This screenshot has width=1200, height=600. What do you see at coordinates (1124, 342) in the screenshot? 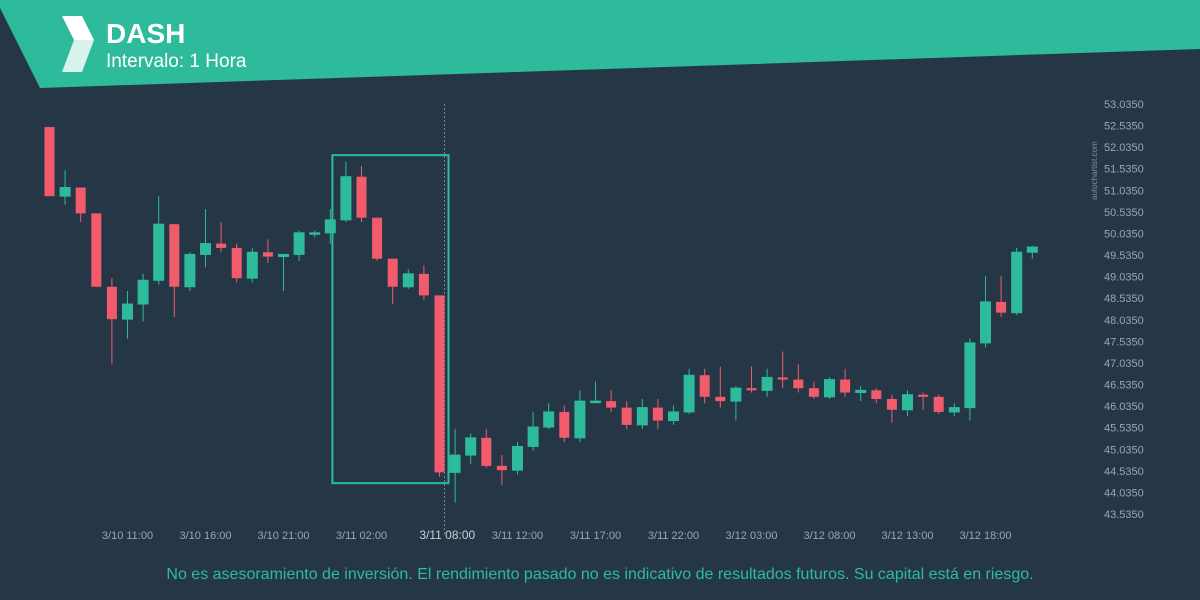
I see `y-tick-label: 47.5350` at bounding box center [1124, 342].